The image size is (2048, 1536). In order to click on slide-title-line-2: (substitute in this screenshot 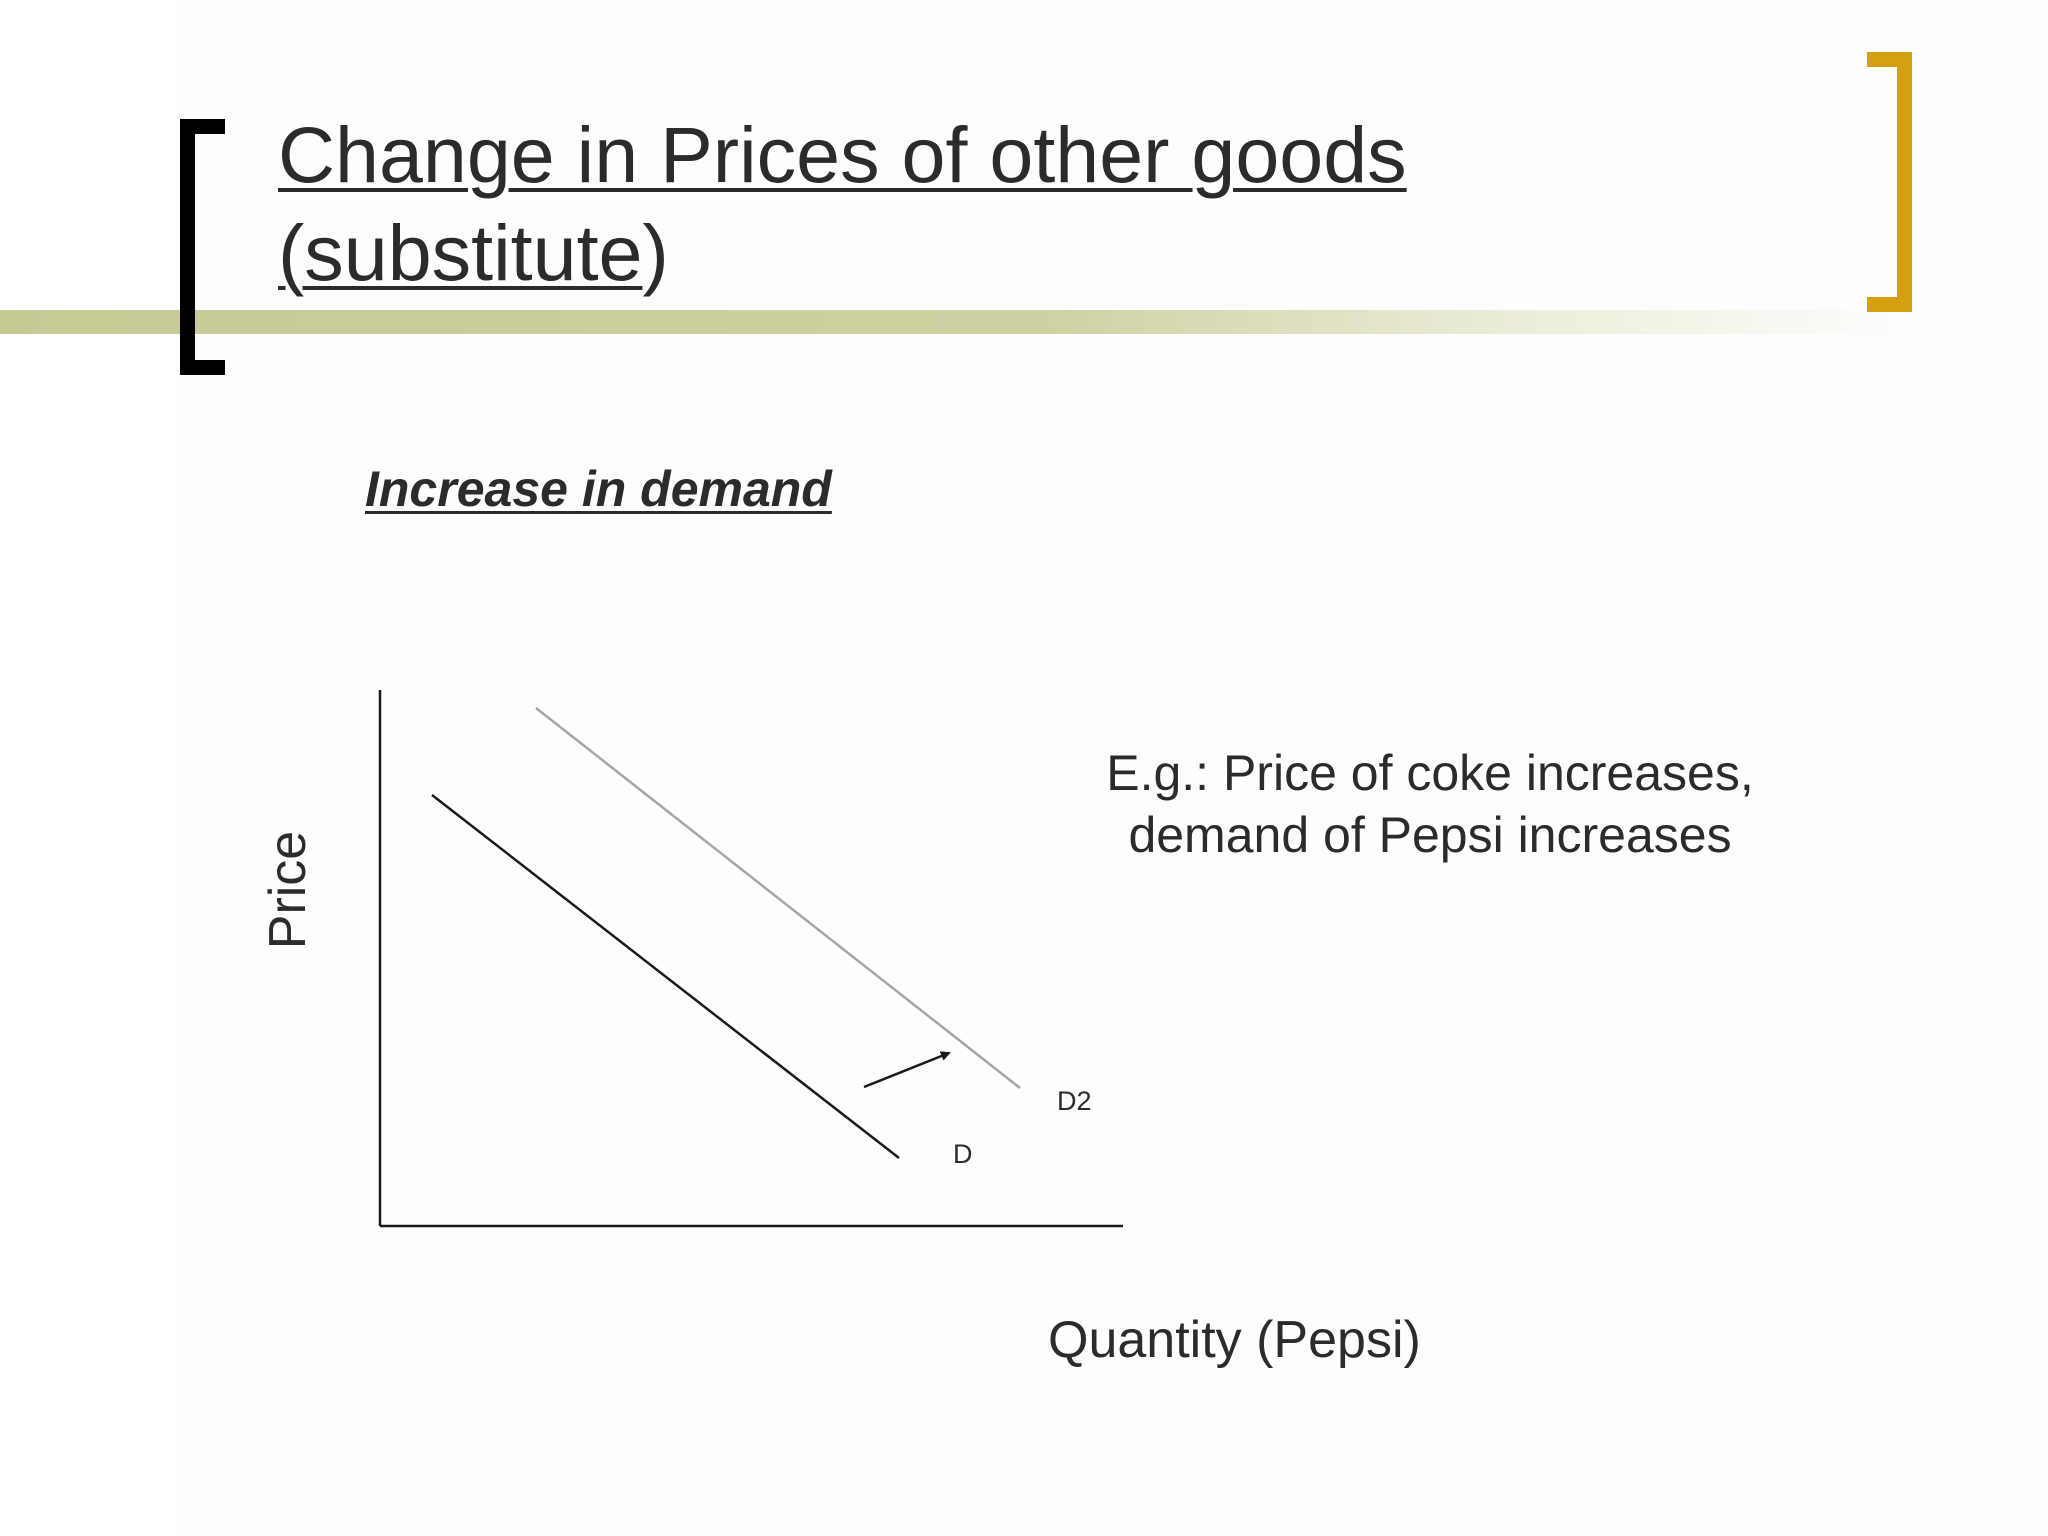, I will do `click(460, 252)`.